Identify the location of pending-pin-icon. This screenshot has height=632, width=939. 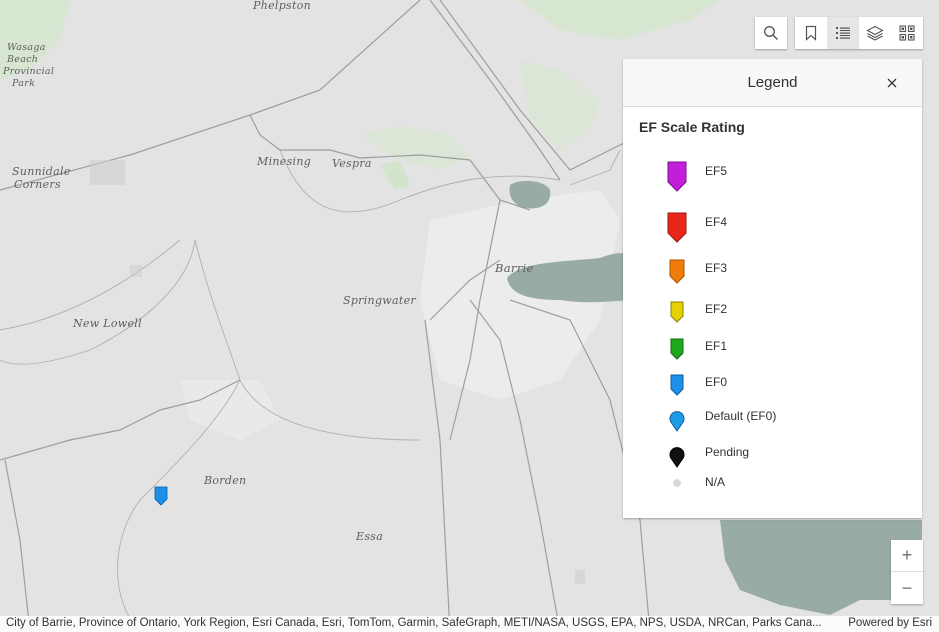
(677, 457).